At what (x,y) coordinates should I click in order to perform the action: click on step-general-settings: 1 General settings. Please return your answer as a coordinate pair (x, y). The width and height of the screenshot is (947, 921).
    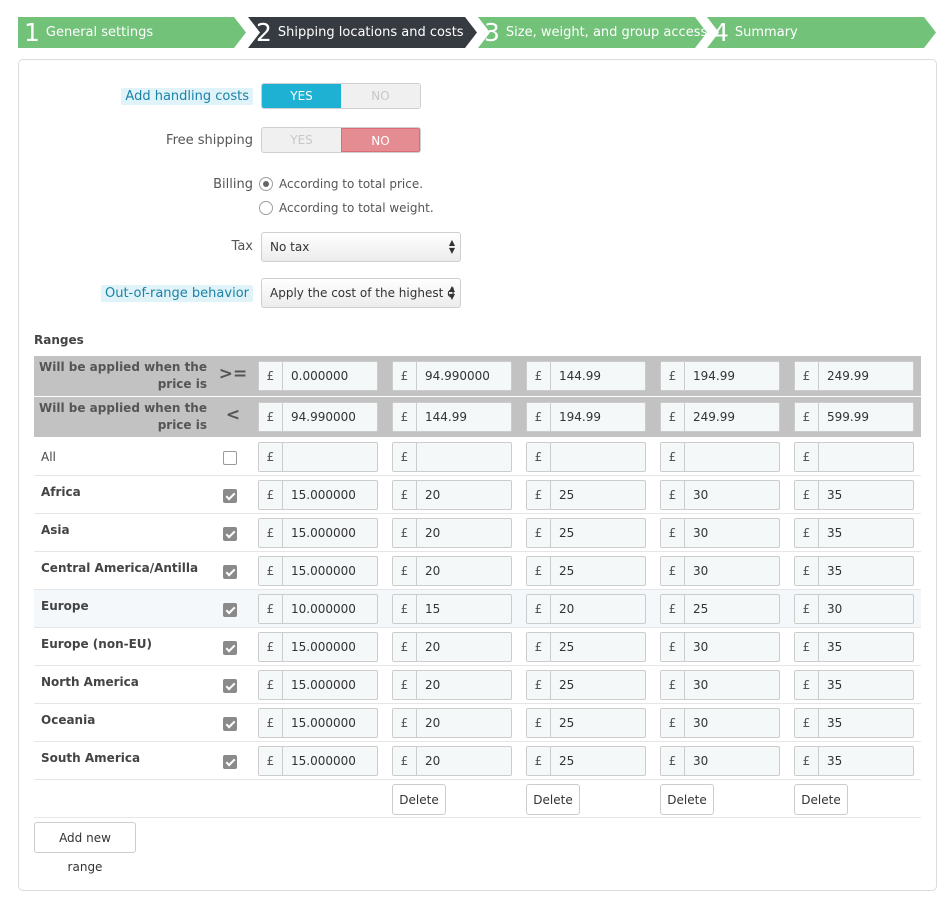
    Looking at the image, I should click on (132, 32).